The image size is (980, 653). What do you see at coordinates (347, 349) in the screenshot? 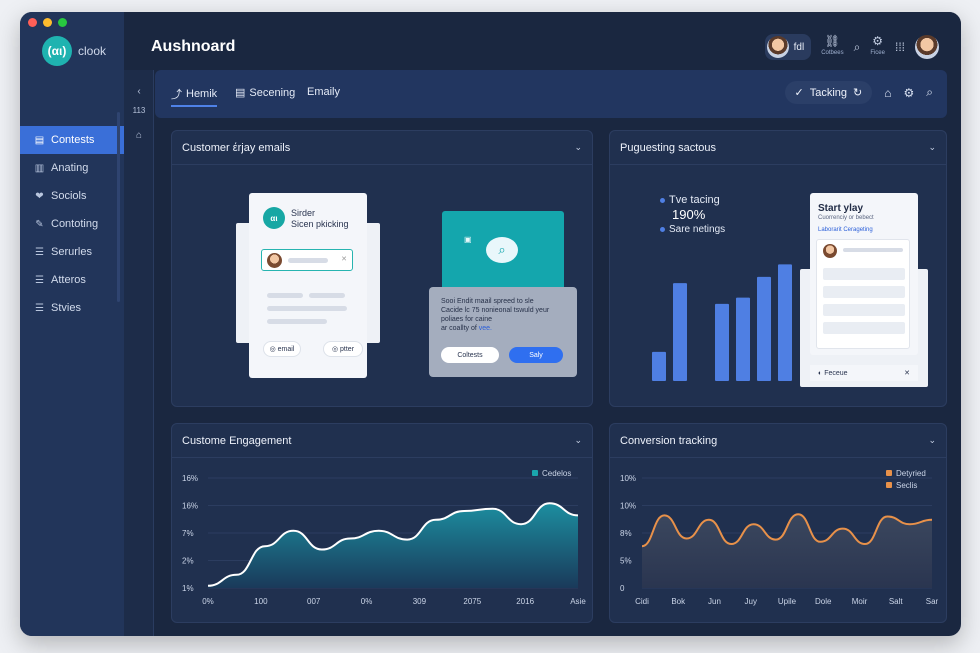
I see `ptter-button-label: ptter` at bounding box center [347, 349].